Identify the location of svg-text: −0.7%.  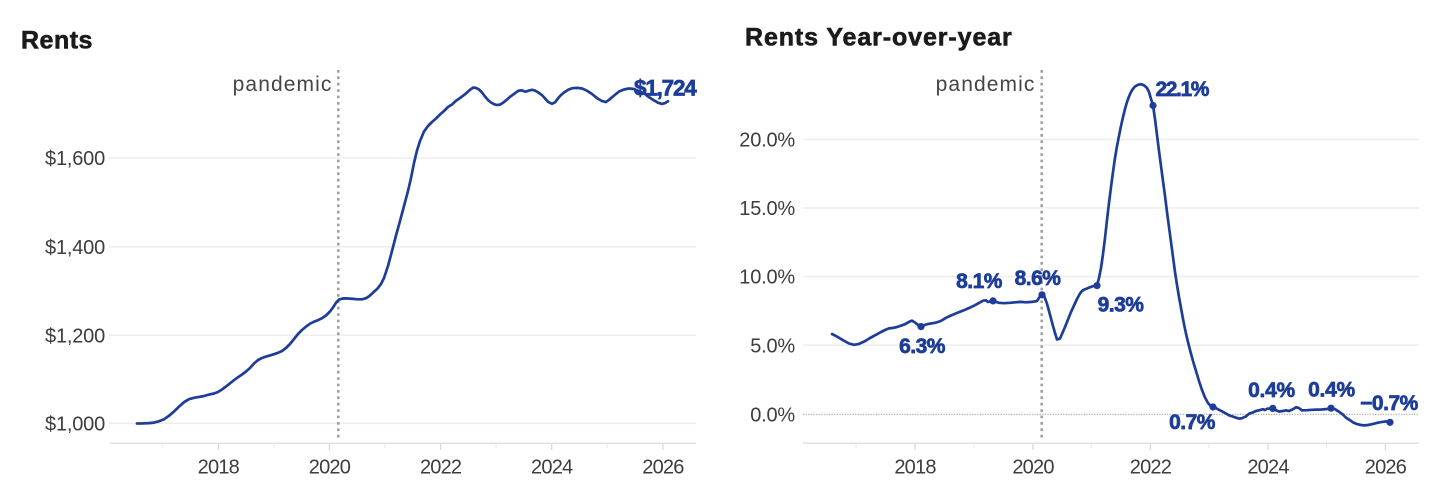
(1389, 403).